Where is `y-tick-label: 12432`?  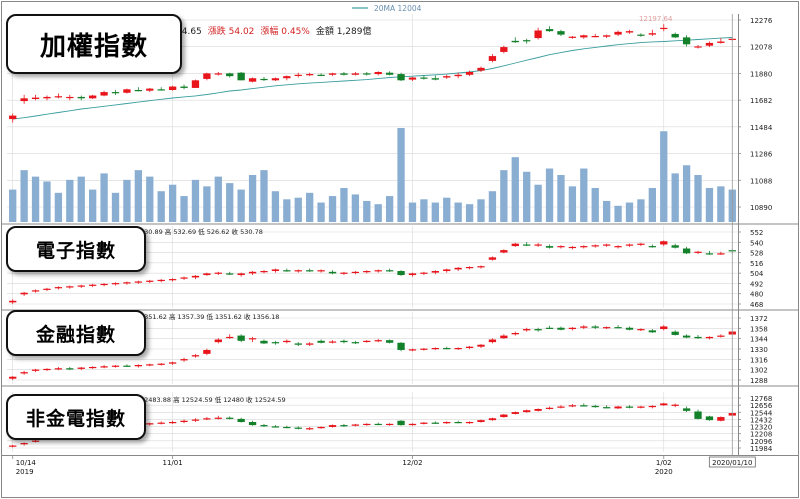
y-tick-label: 12432 is located at coordinates (761, 420).